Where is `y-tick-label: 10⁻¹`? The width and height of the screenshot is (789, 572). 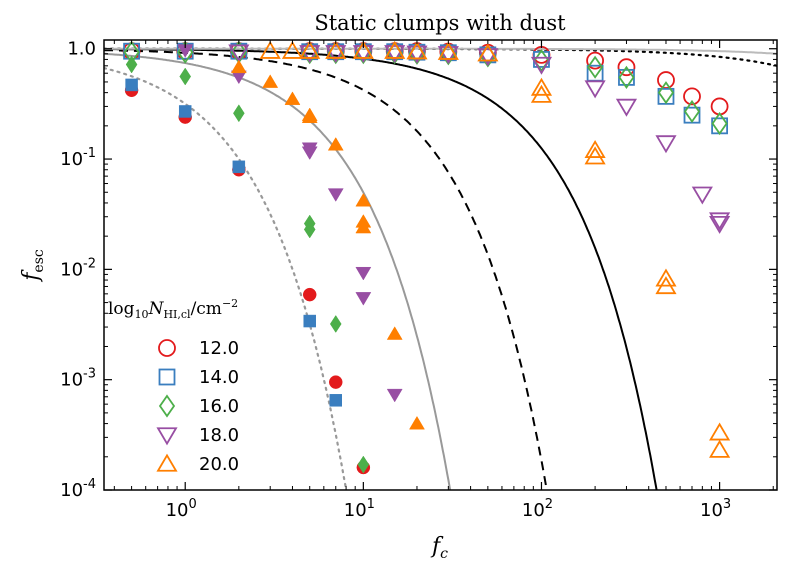 y-tick-label: 10⁻¹ is located at coordinates (78, 158).